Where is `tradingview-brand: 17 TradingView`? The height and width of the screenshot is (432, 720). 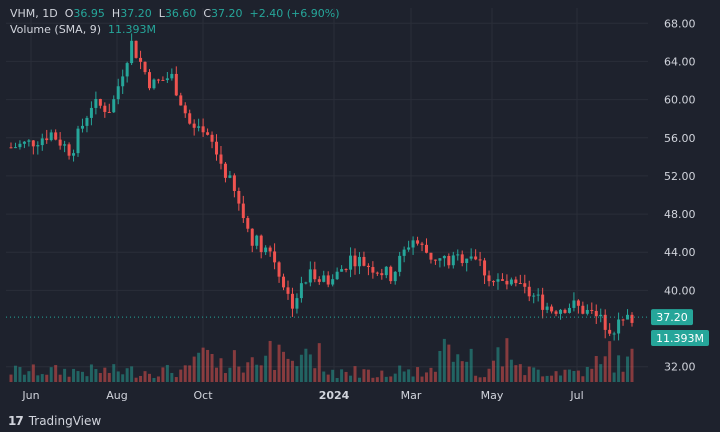 tradingview-brand: 17 TradingView is located at coordinates (54, 421).